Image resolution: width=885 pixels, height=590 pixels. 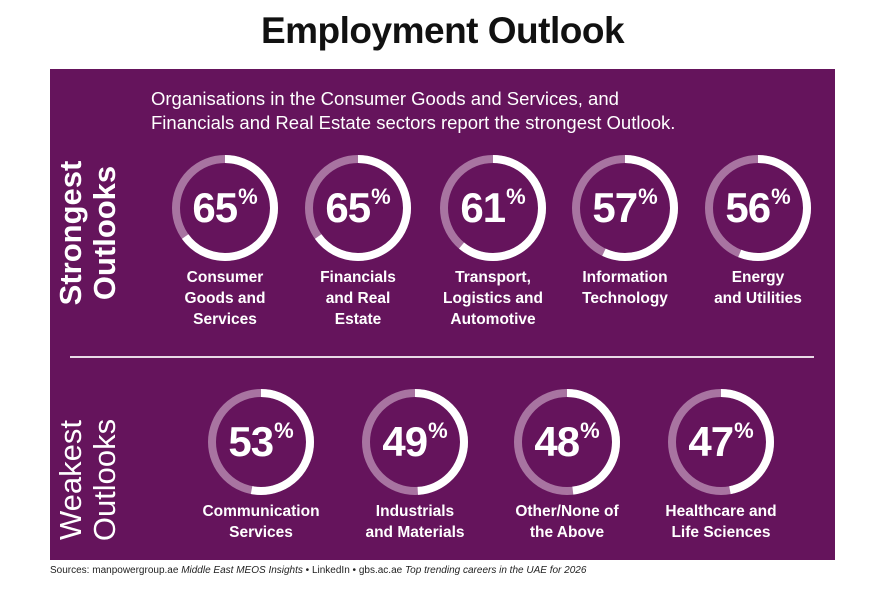 What do you see at coordinates (721, 522) in the screenshot?
I see `sector-label: Healthcare and Life Sciences` at bounding box center [721, 522].